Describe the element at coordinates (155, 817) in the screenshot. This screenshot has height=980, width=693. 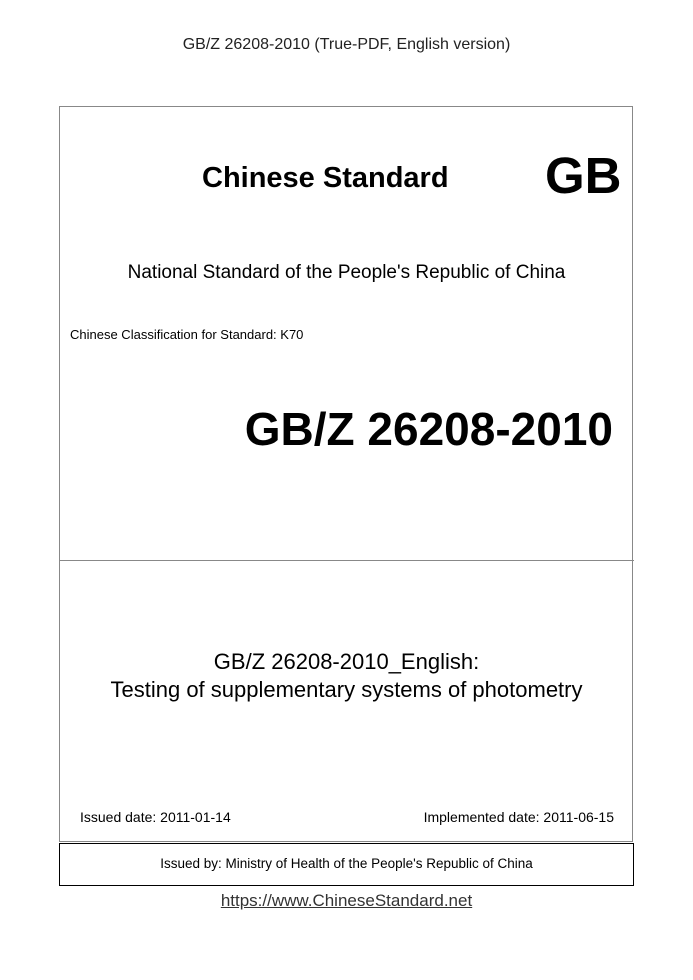
I see `issued-date: Issued date: 2011-01-14` at that location.